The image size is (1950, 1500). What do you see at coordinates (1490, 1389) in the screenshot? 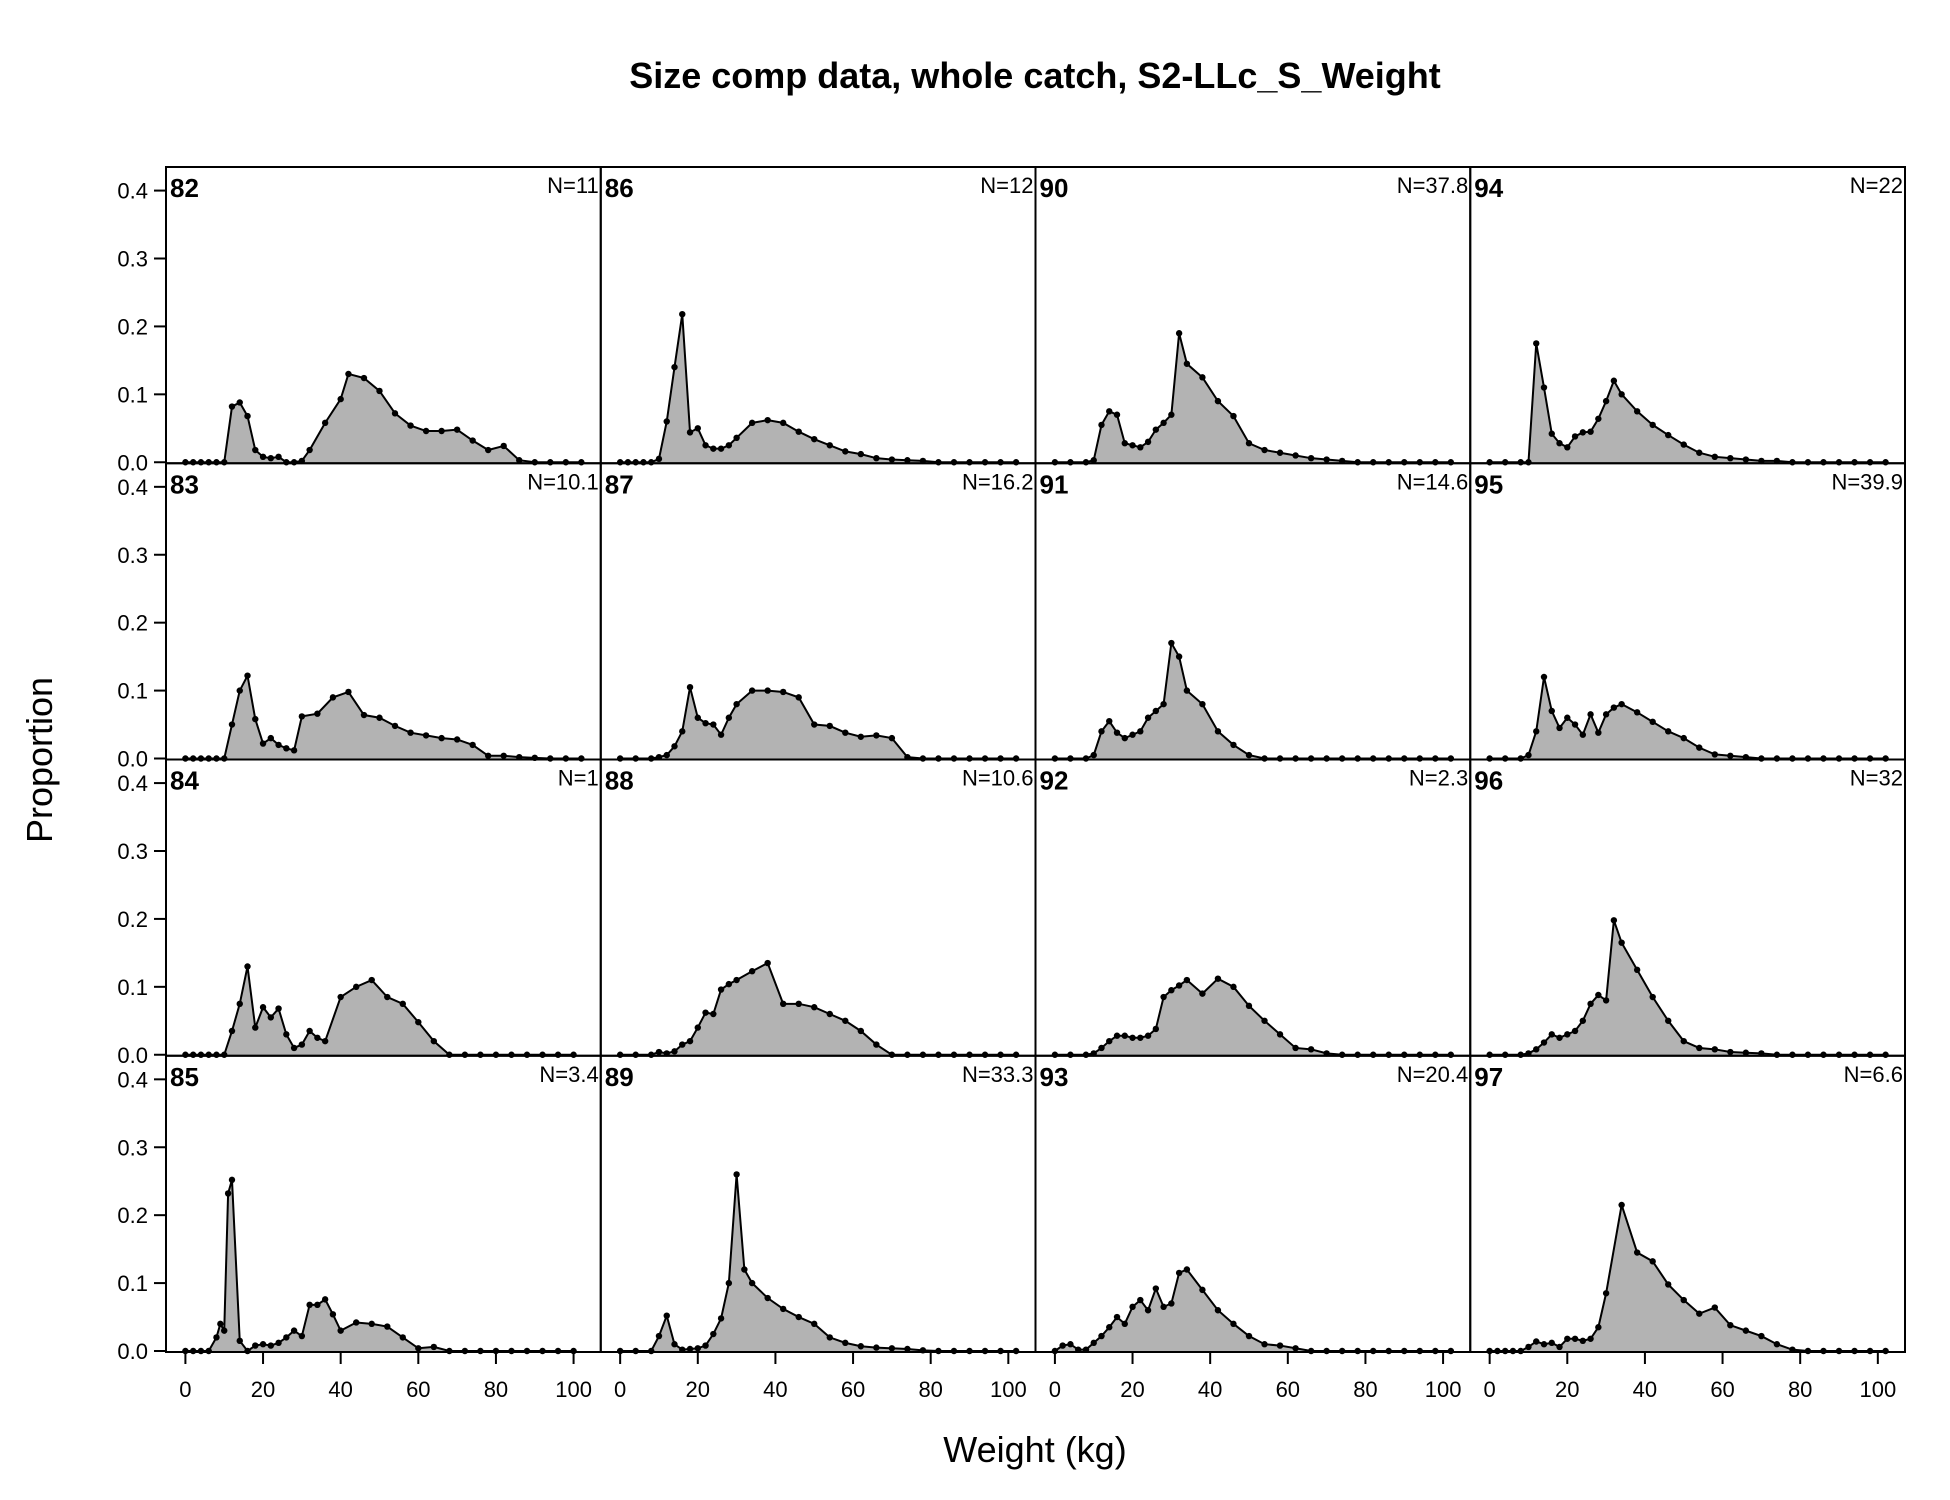
I see `x-tick-label: 0` at bounding box center [1490, 1389].